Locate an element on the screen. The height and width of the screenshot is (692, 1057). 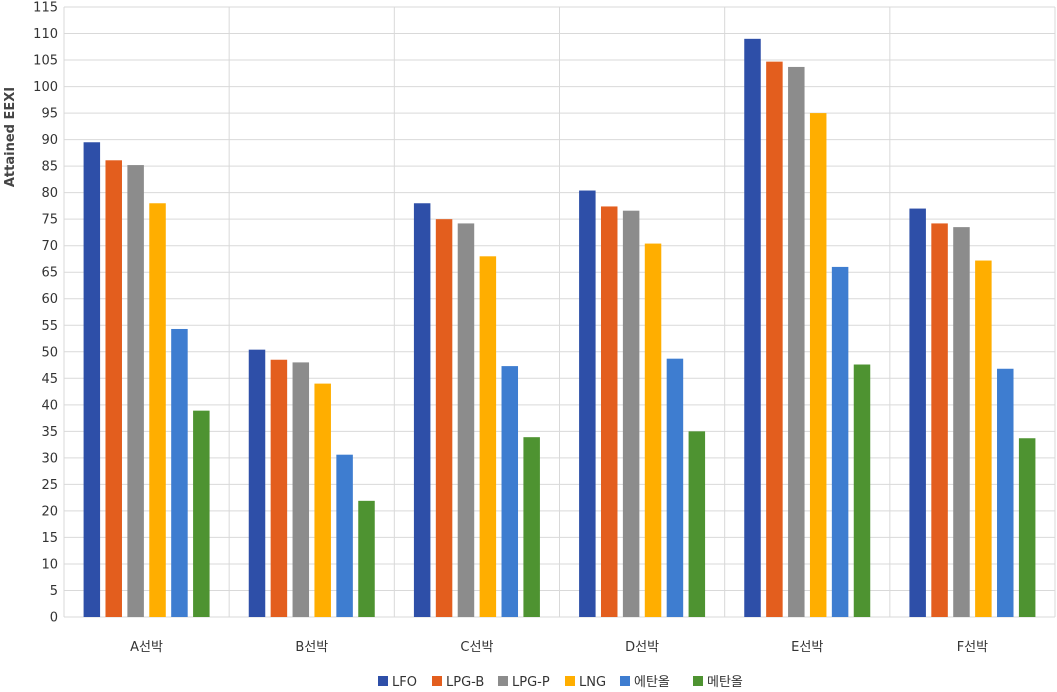
y-tick-label: 80 is located at coordinates (49, 193).